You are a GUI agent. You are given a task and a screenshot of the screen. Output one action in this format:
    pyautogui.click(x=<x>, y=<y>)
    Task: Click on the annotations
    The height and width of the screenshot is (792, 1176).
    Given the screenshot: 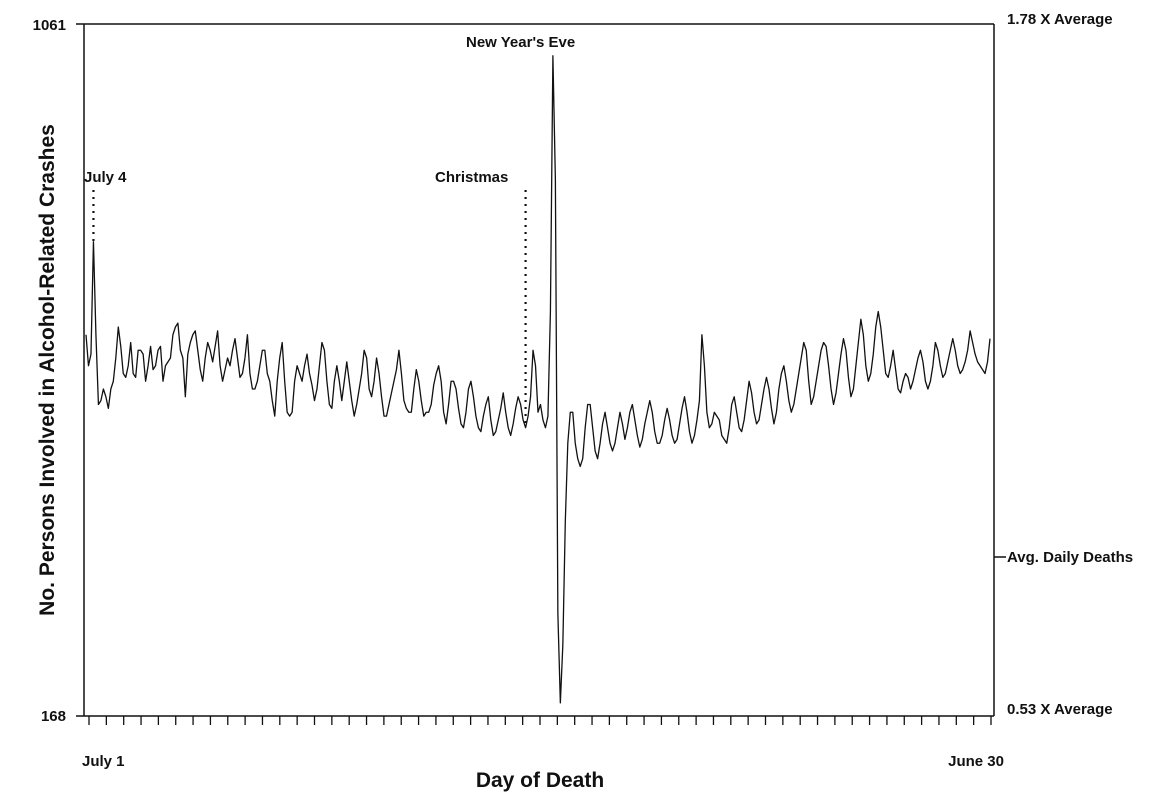 What is the action you would take?
    pyautogui.click(x=309, y=309)
    